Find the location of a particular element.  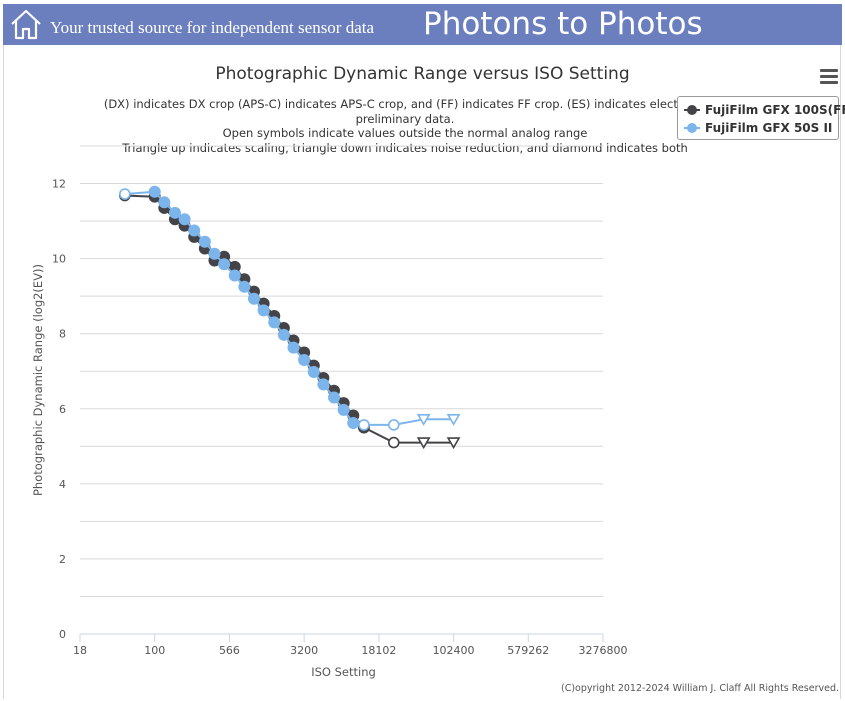

x-tick-label: 102400 is located at coordinates (454, 650).